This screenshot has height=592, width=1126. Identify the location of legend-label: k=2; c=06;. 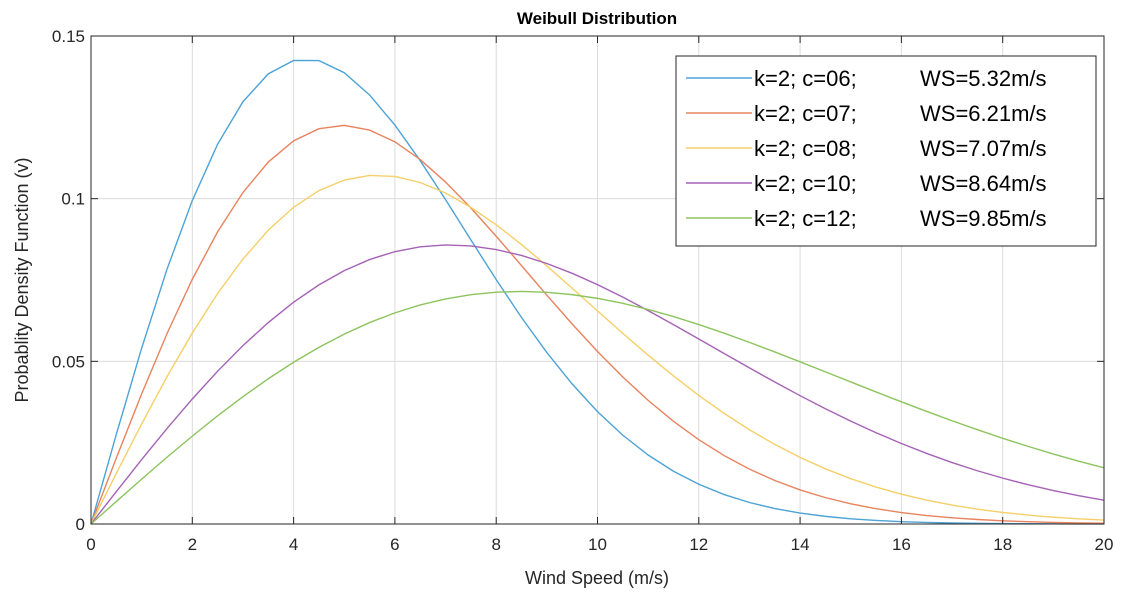
(805, 78).